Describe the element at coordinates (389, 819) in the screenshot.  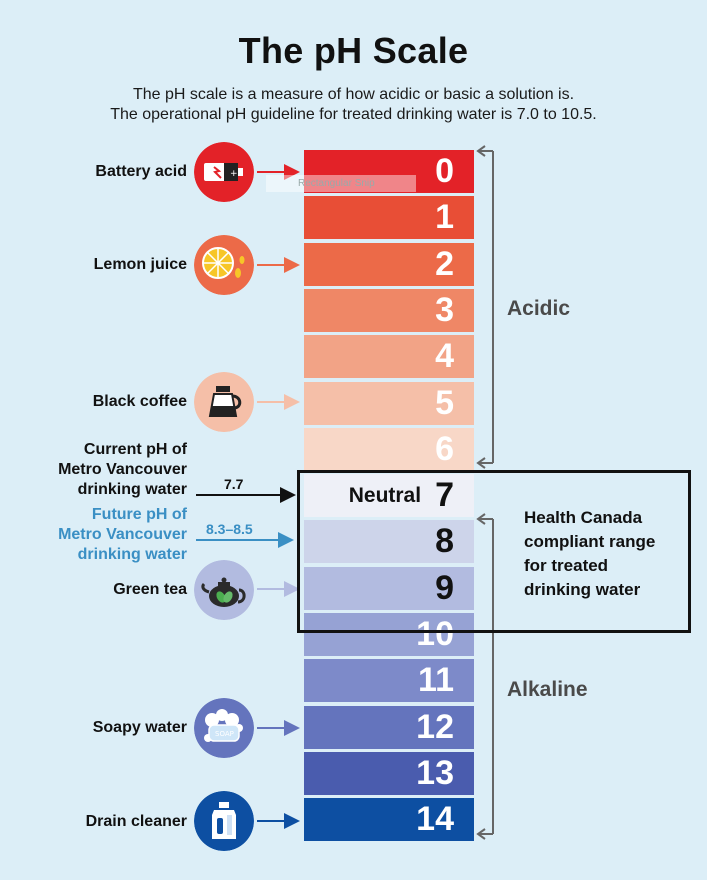
I see `ph-band-14: 14` at that location.